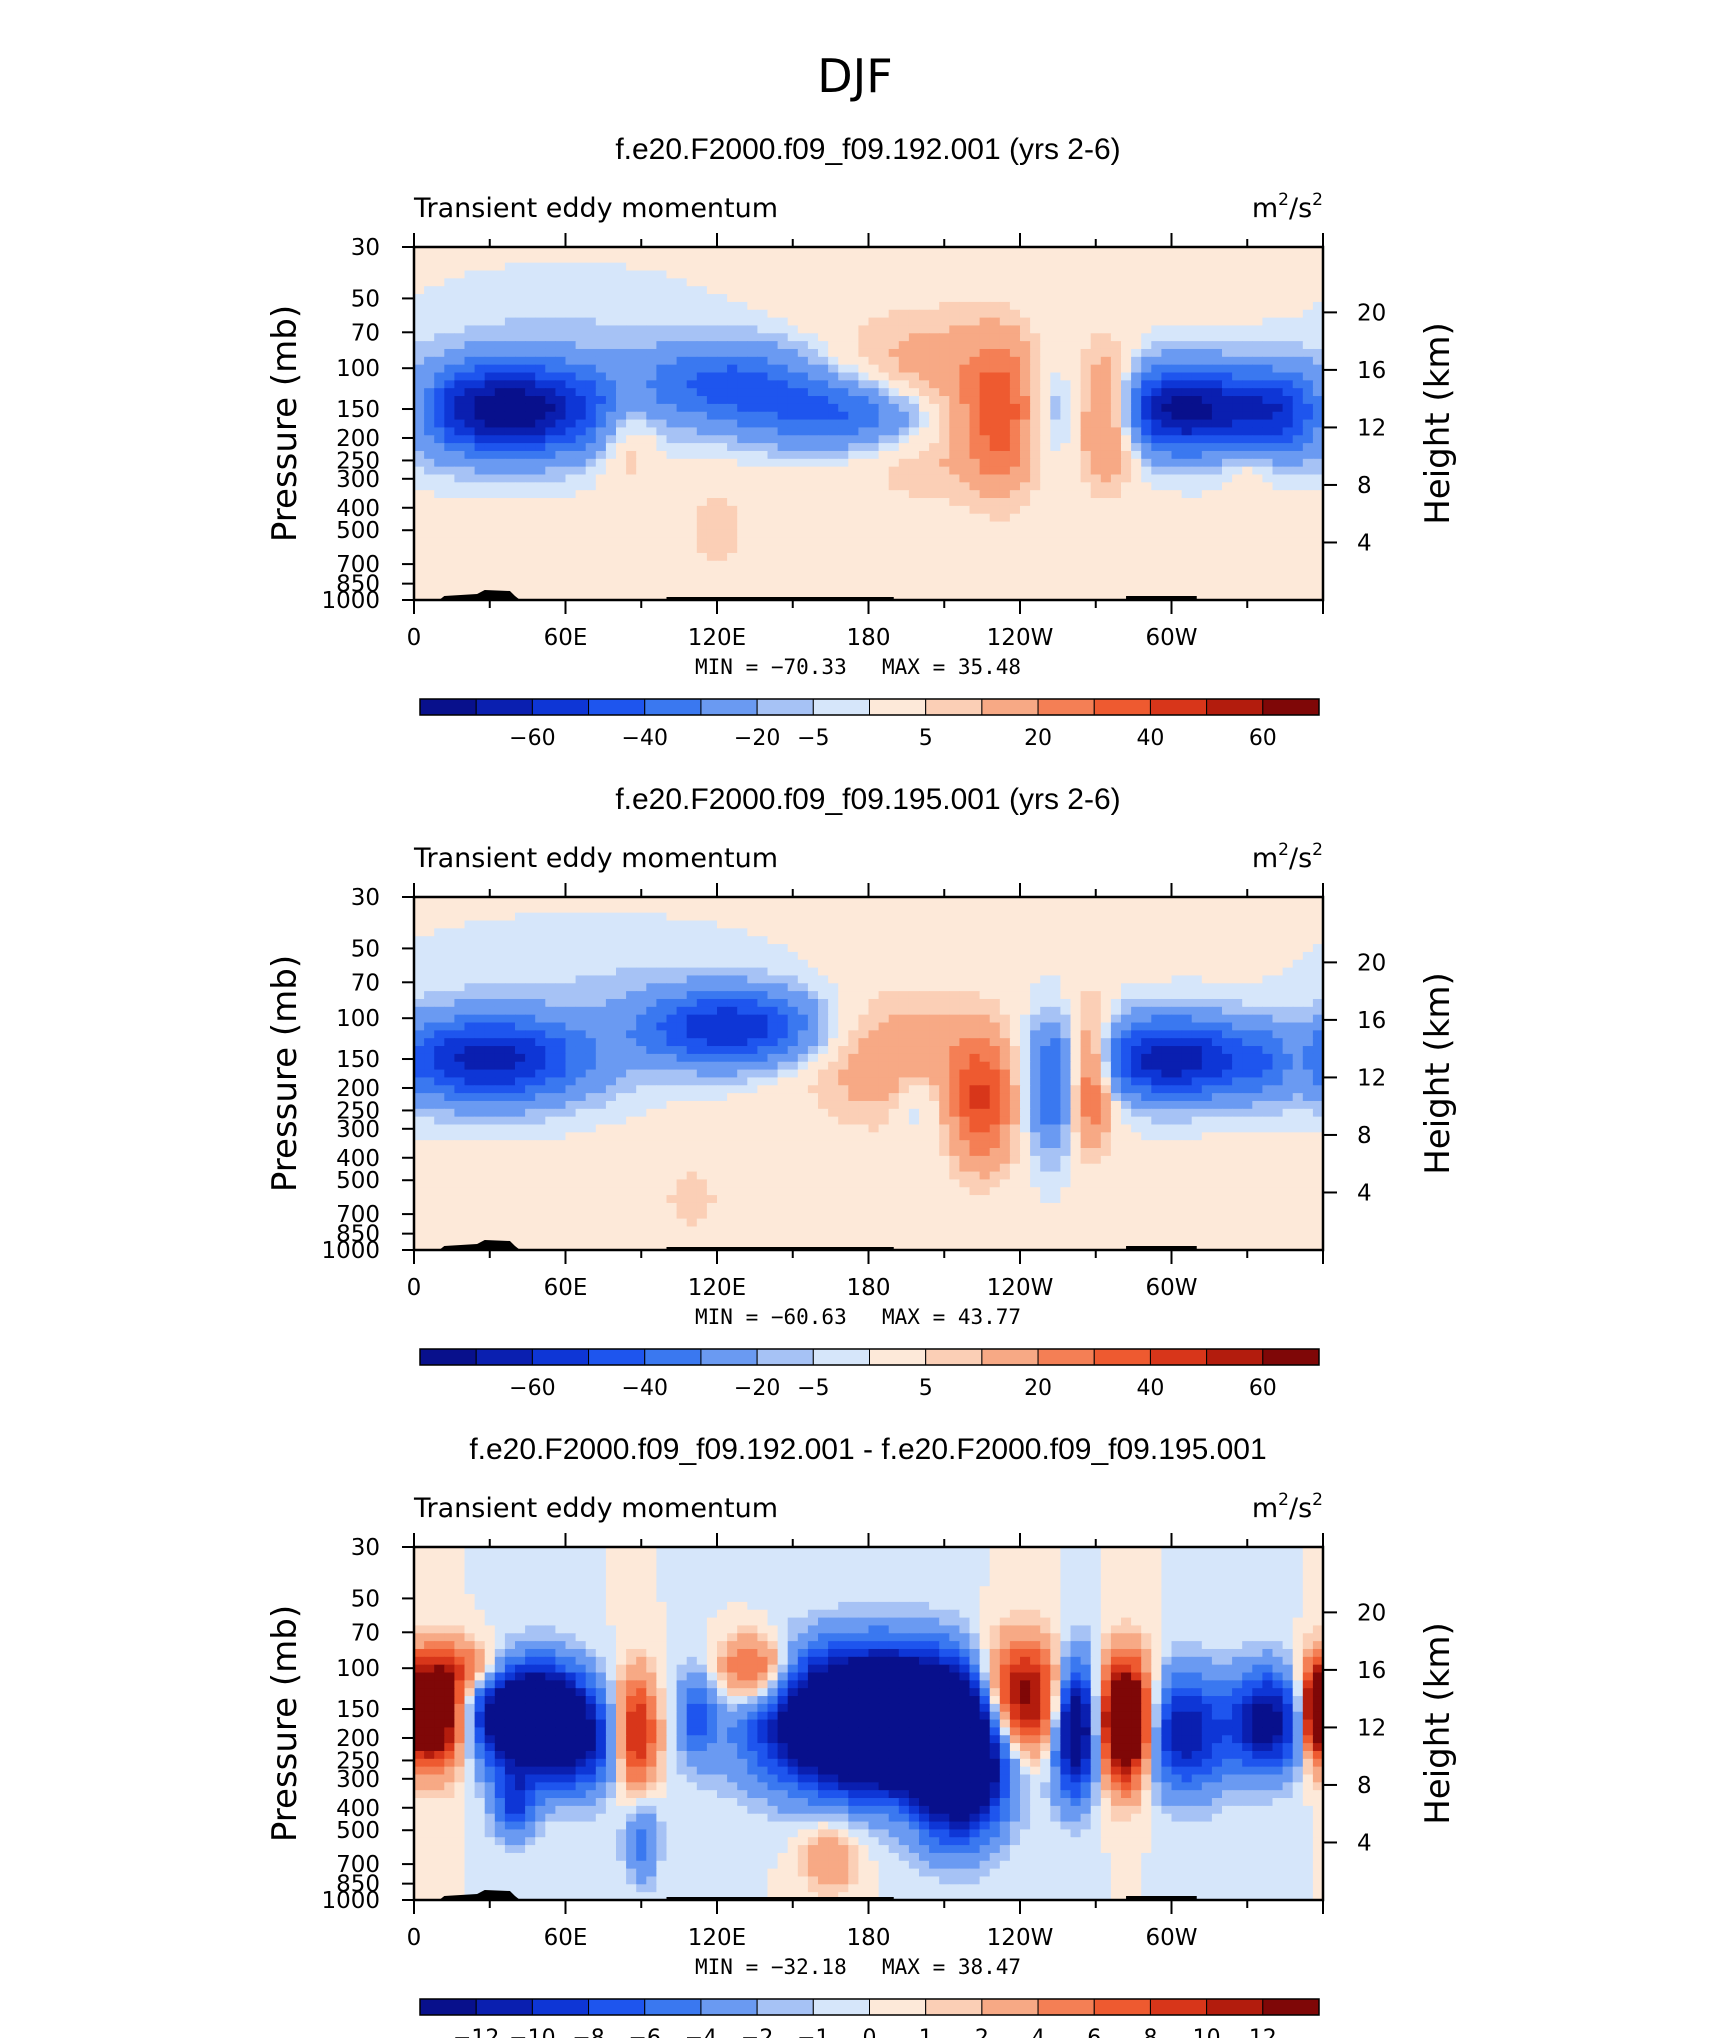  Describe the element at coordinates (1235, 707) in the screenshot. I see `colorbar-swatch` at that location.